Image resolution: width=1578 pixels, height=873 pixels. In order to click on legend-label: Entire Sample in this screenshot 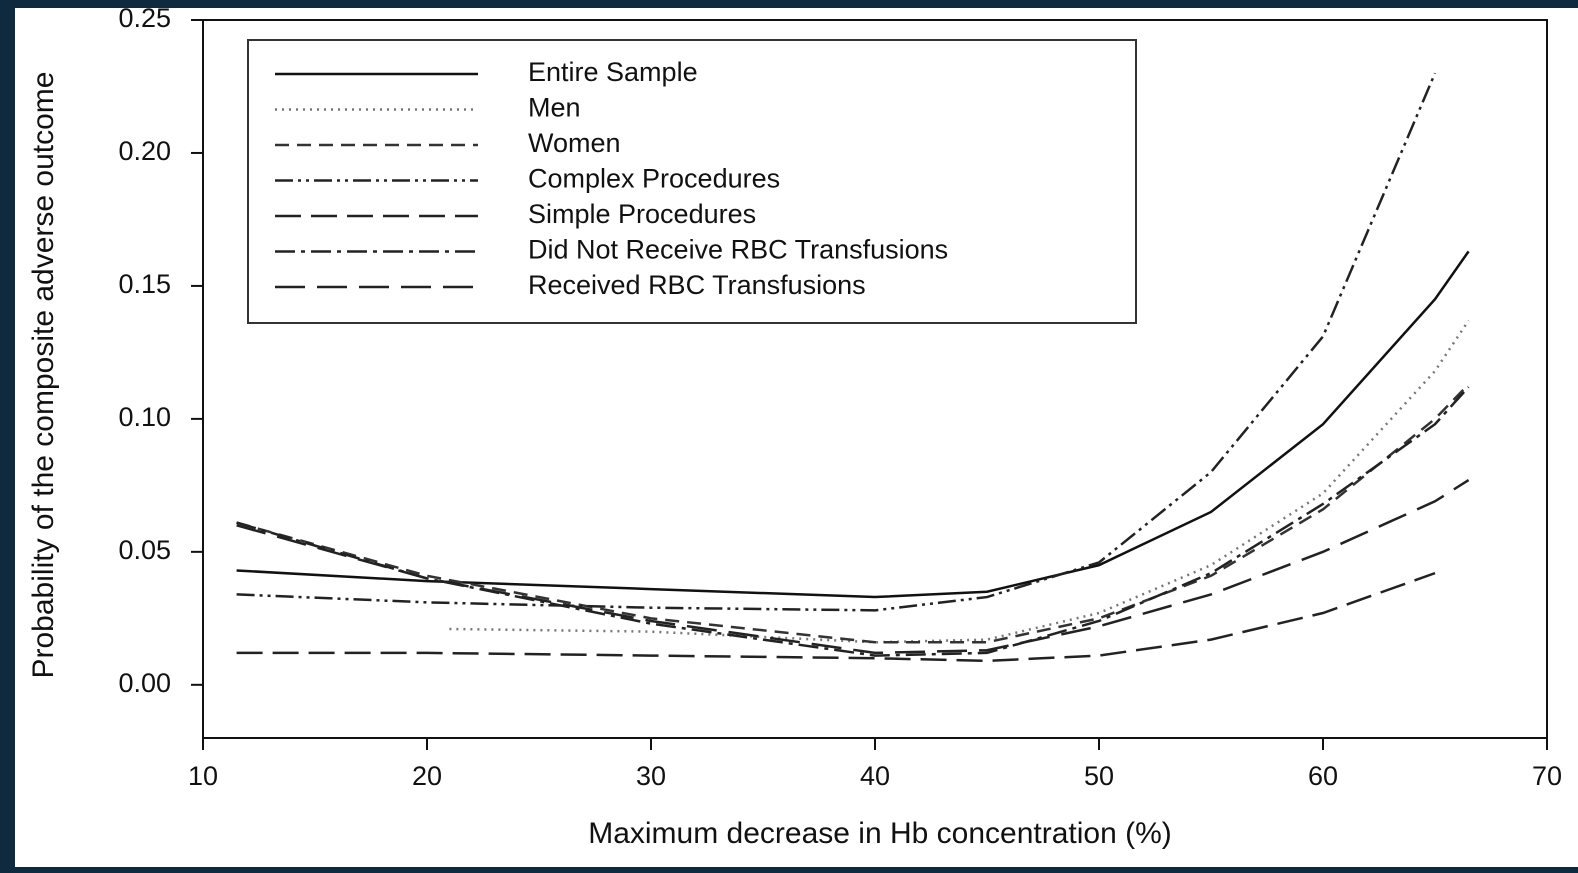, I will do `click(613, 72)`.